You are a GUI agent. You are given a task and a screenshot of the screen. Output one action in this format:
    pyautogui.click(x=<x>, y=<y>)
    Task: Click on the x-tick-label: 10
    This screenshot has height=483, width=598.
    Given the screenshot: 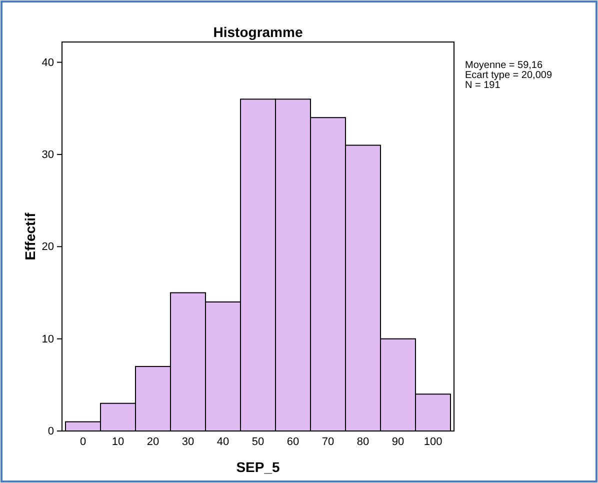 What is the action you would take?
    pyautogui.click(x=118, y=442)
    